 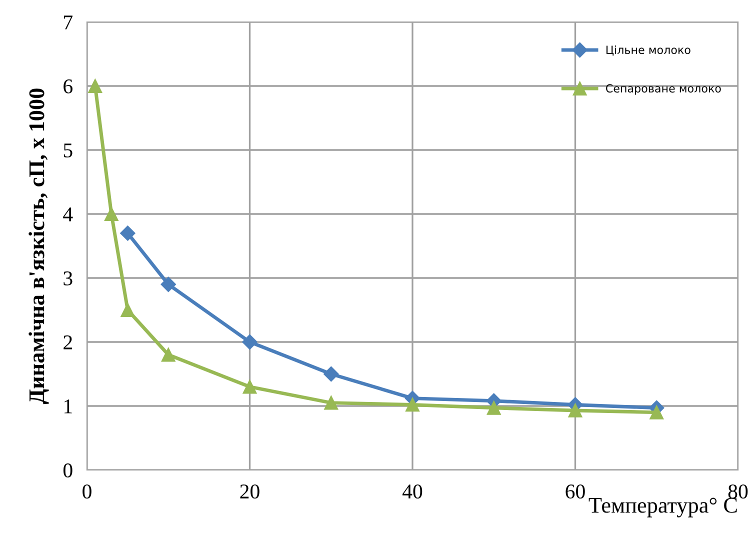 I want to click on y-tick-label: 4, so click(x=68, y=215).